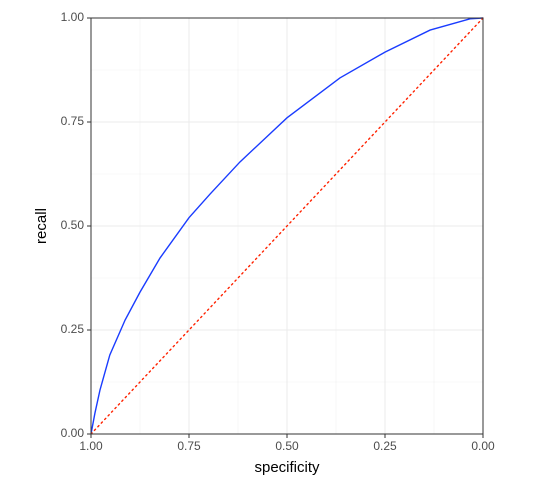 The height and width of the screenshot is (485, 535). Describe the element at coordinates (73, 121) in the screenshot. I see `y-tick-label: 0.75` at that location.